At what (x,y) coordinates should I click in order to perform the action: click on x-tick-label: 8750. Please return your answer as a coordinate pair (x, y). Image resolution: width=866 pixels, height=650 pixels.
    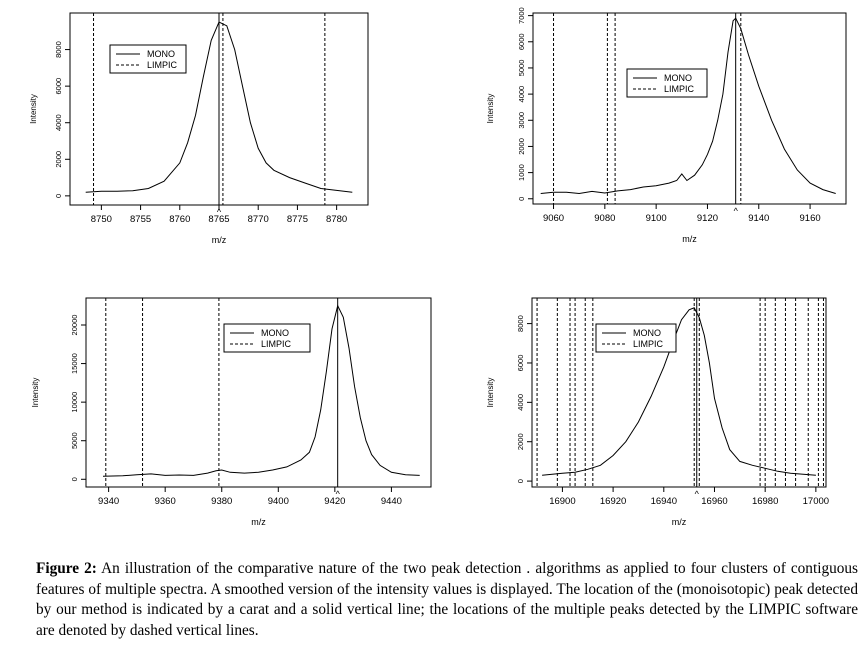
    Looking at the image, I should click on (101, 219).